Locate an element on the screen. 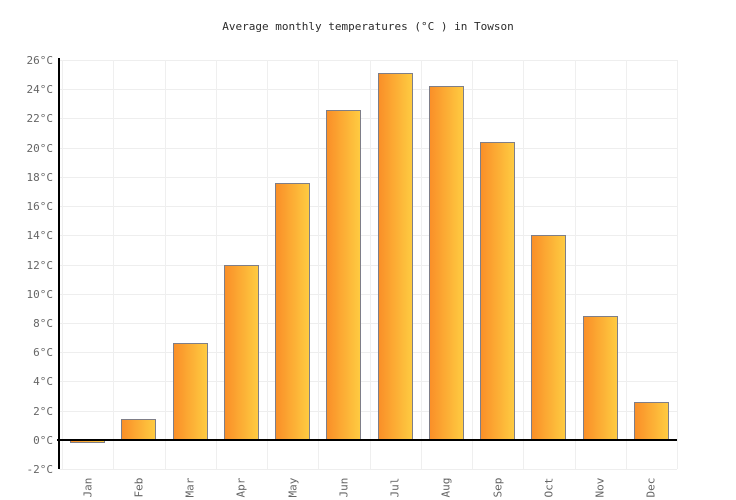  y-tick-label-26: 26°C is located at coordinates (40, 60).